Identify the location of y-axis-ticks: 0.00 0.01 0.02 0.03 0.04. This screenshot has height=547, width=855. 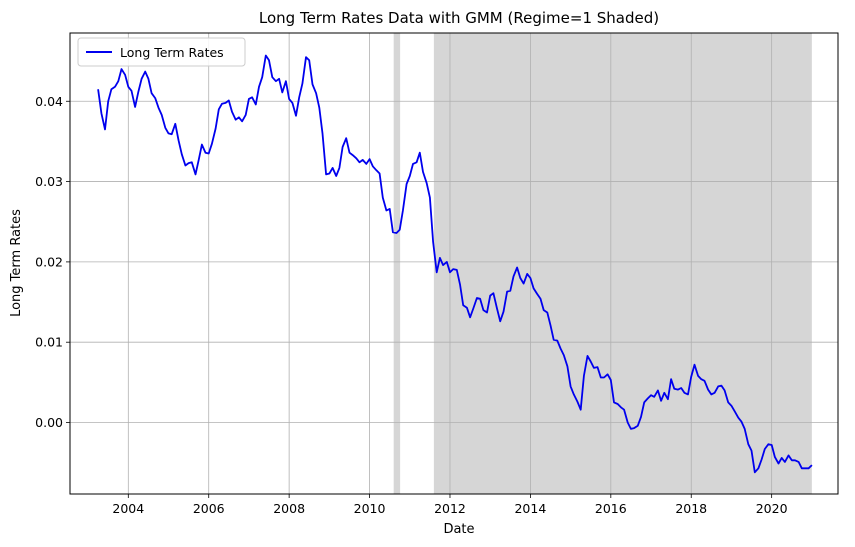
(52, 262).